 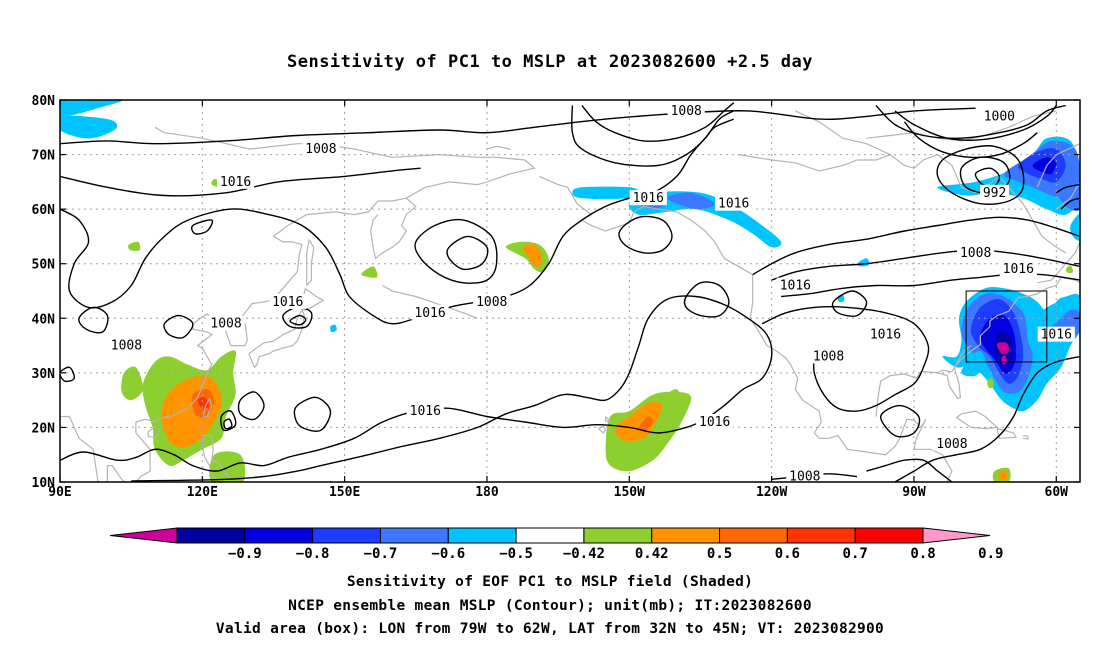 What do you see at coordinates (44, 156) in the screenshot?
I see `lat-label: 70N` at bounding box center [44, 156].